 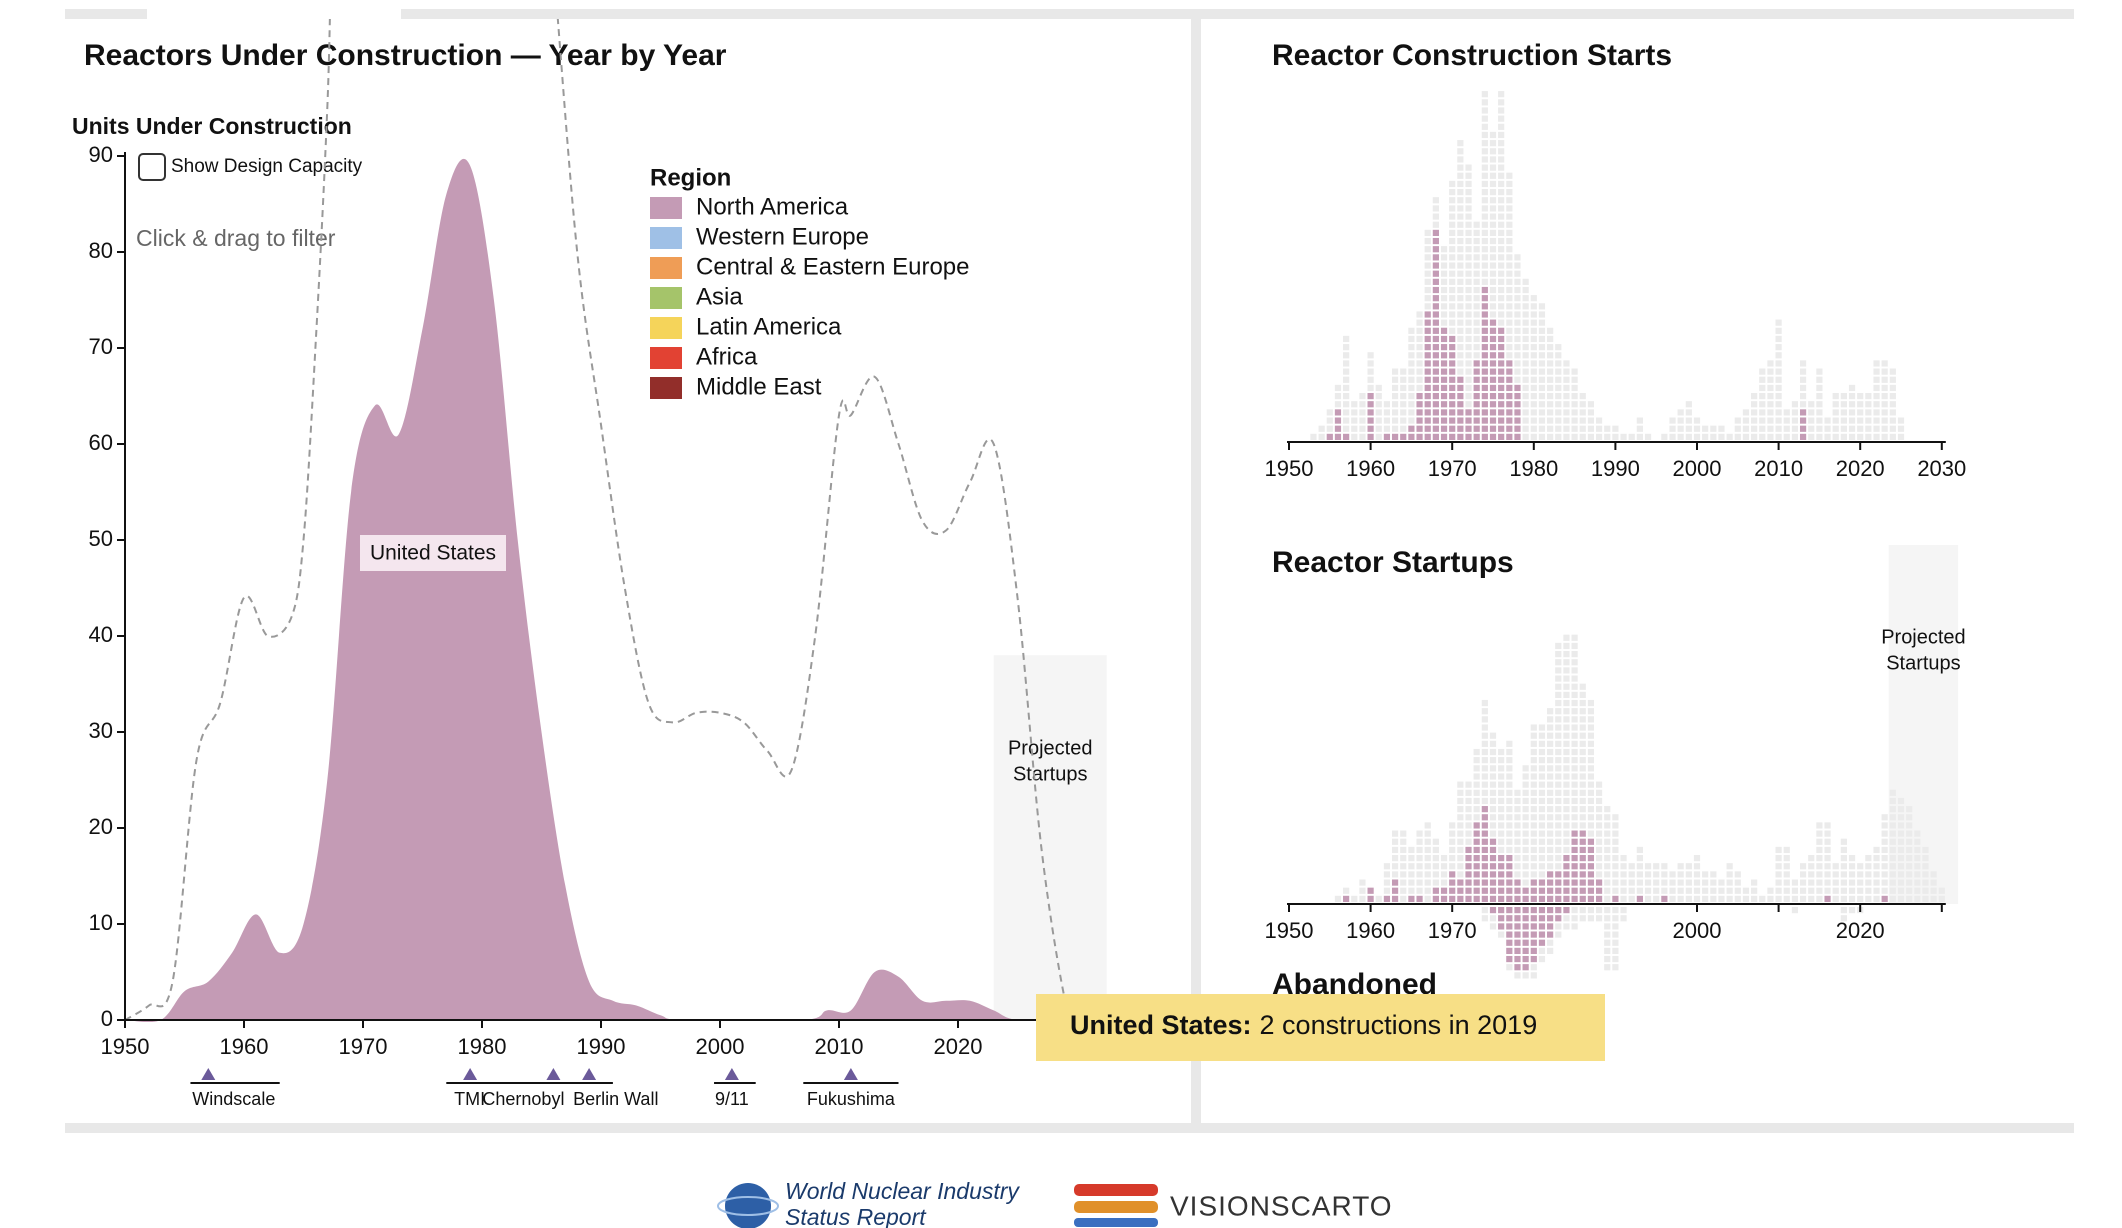 I want to click on y-tick-label: 70, so click(x=101, y=346).